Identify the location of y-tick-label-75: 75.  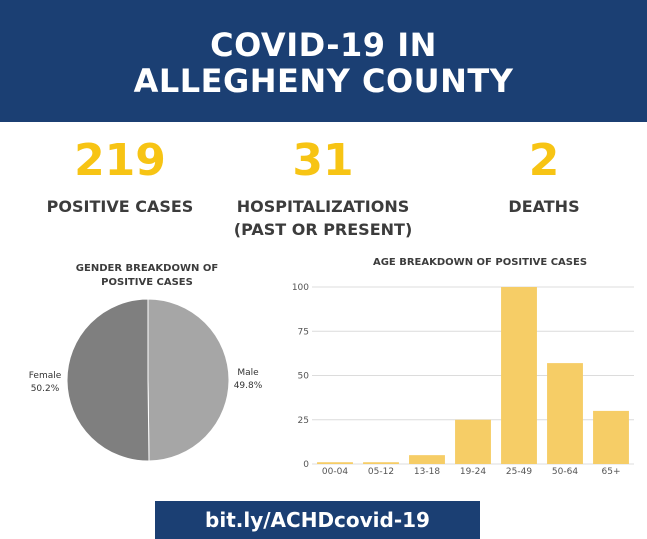
(303, 332).